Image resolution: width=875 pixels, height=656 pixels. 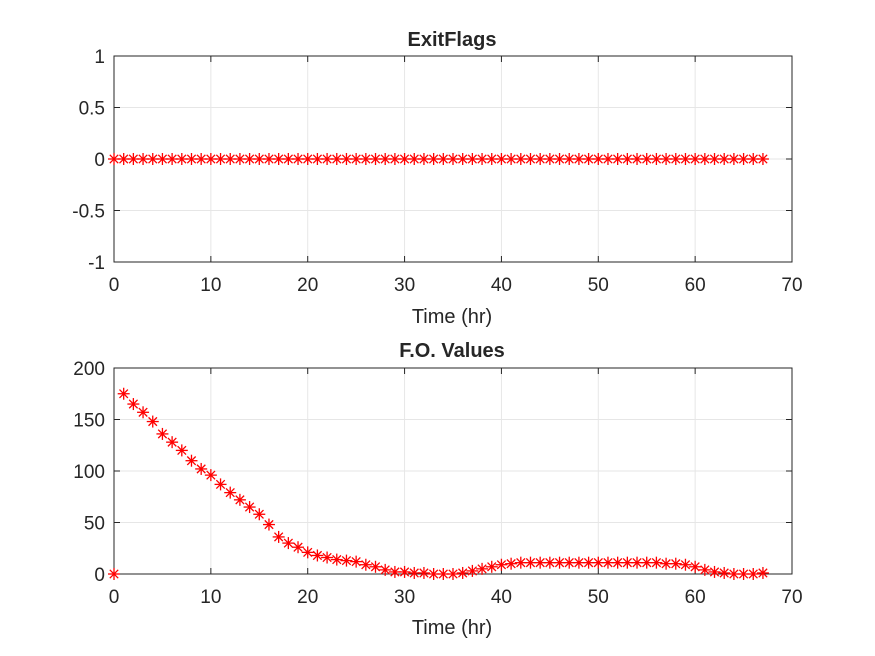 I want to click on fo-values-y-tick-label: 0, so click(x=99, y=575).